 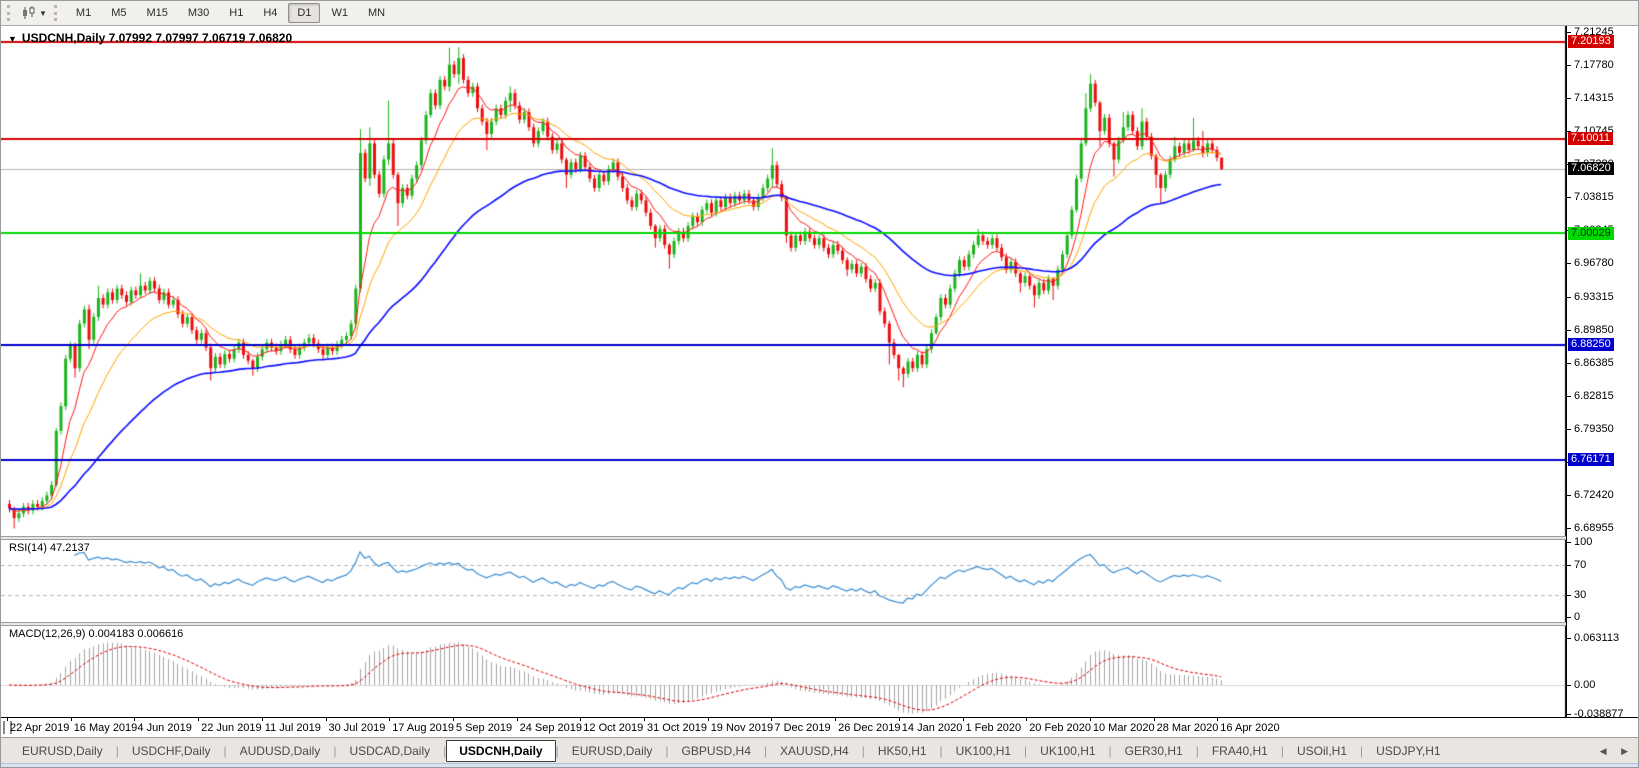 What do you see at coordinates (69, 548) in the screenshot?
I see `rsi-current-value: 47.2137` at bounding box center [69, 548].